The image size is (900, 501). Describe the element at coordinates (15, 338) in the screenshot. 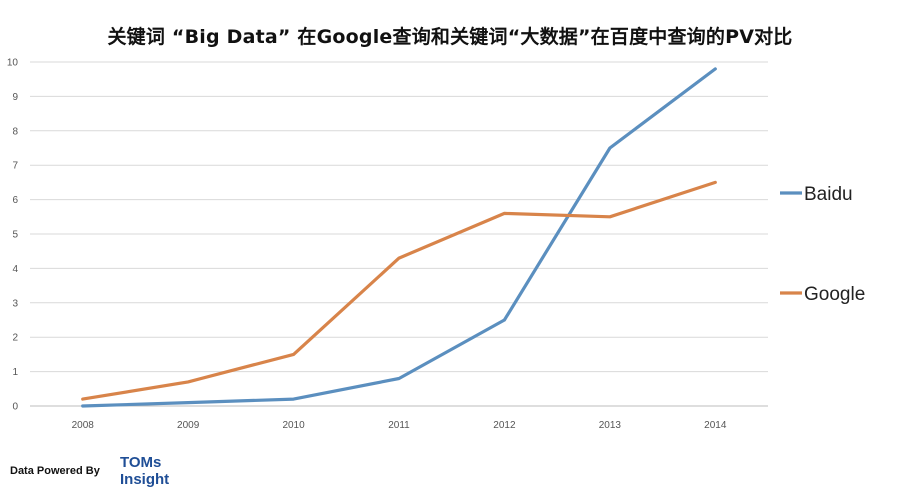

I see `y-tick-label: 2` at that location.